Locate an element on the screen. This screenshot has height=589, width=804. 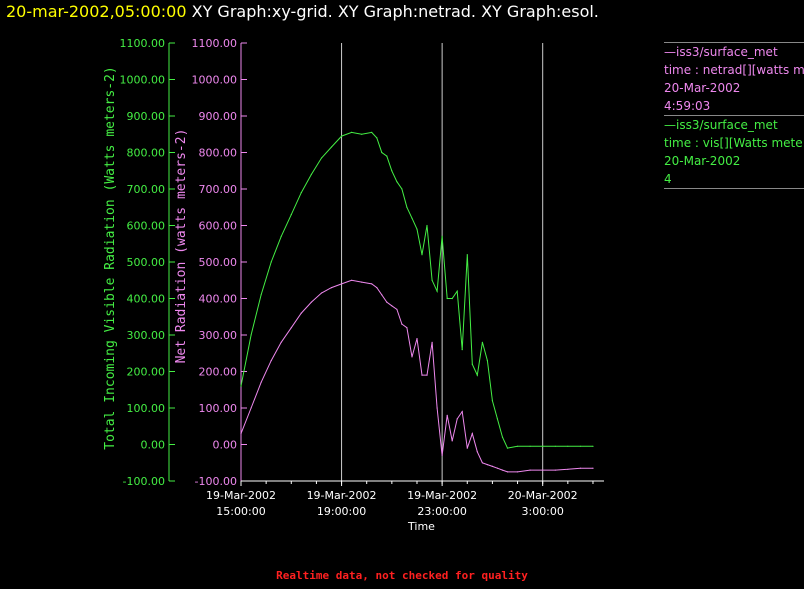
right-y-tick-label: 1000.00 is located at coordinates (215, 80).